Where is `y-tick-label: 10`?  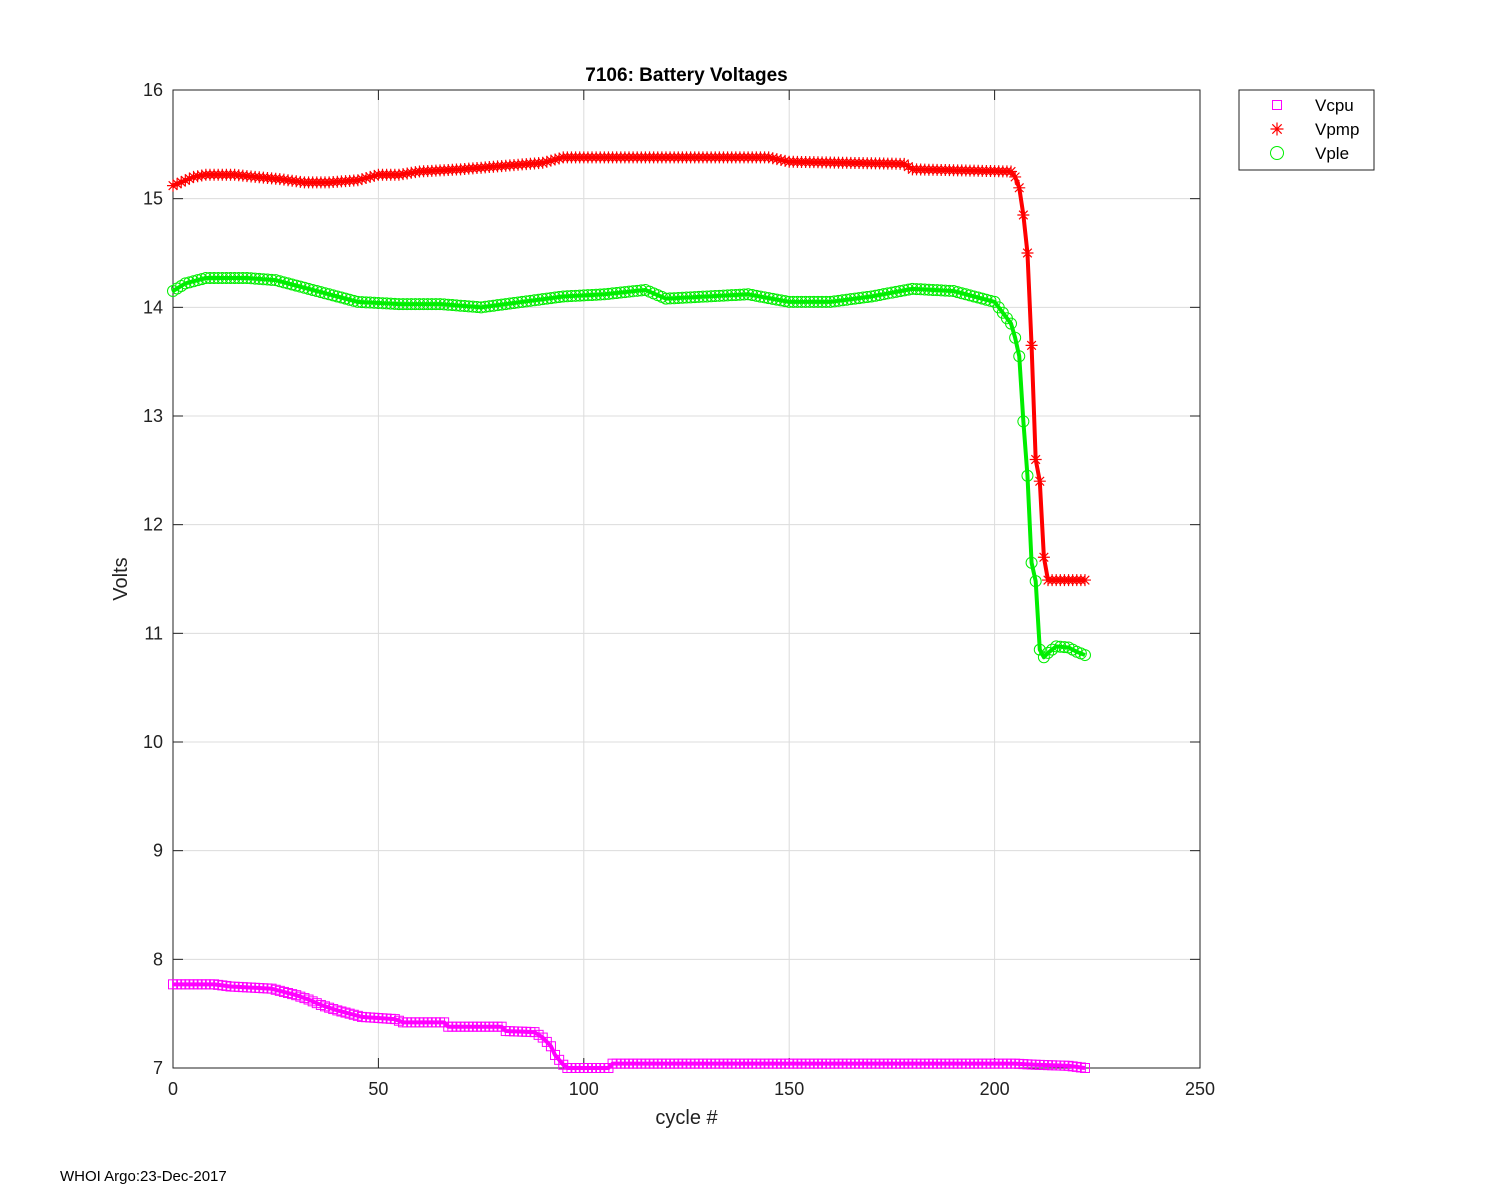
y-tick-label: 10 is located at coordinates (153, 742).